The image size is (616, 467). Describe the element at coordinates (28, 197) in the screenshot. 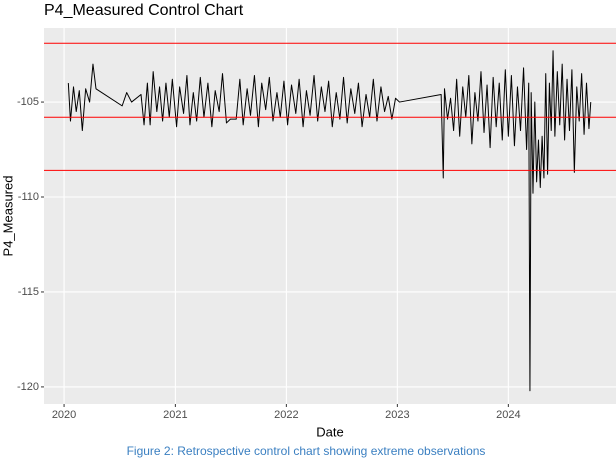

I see `y-tick-label: -110` at that location.